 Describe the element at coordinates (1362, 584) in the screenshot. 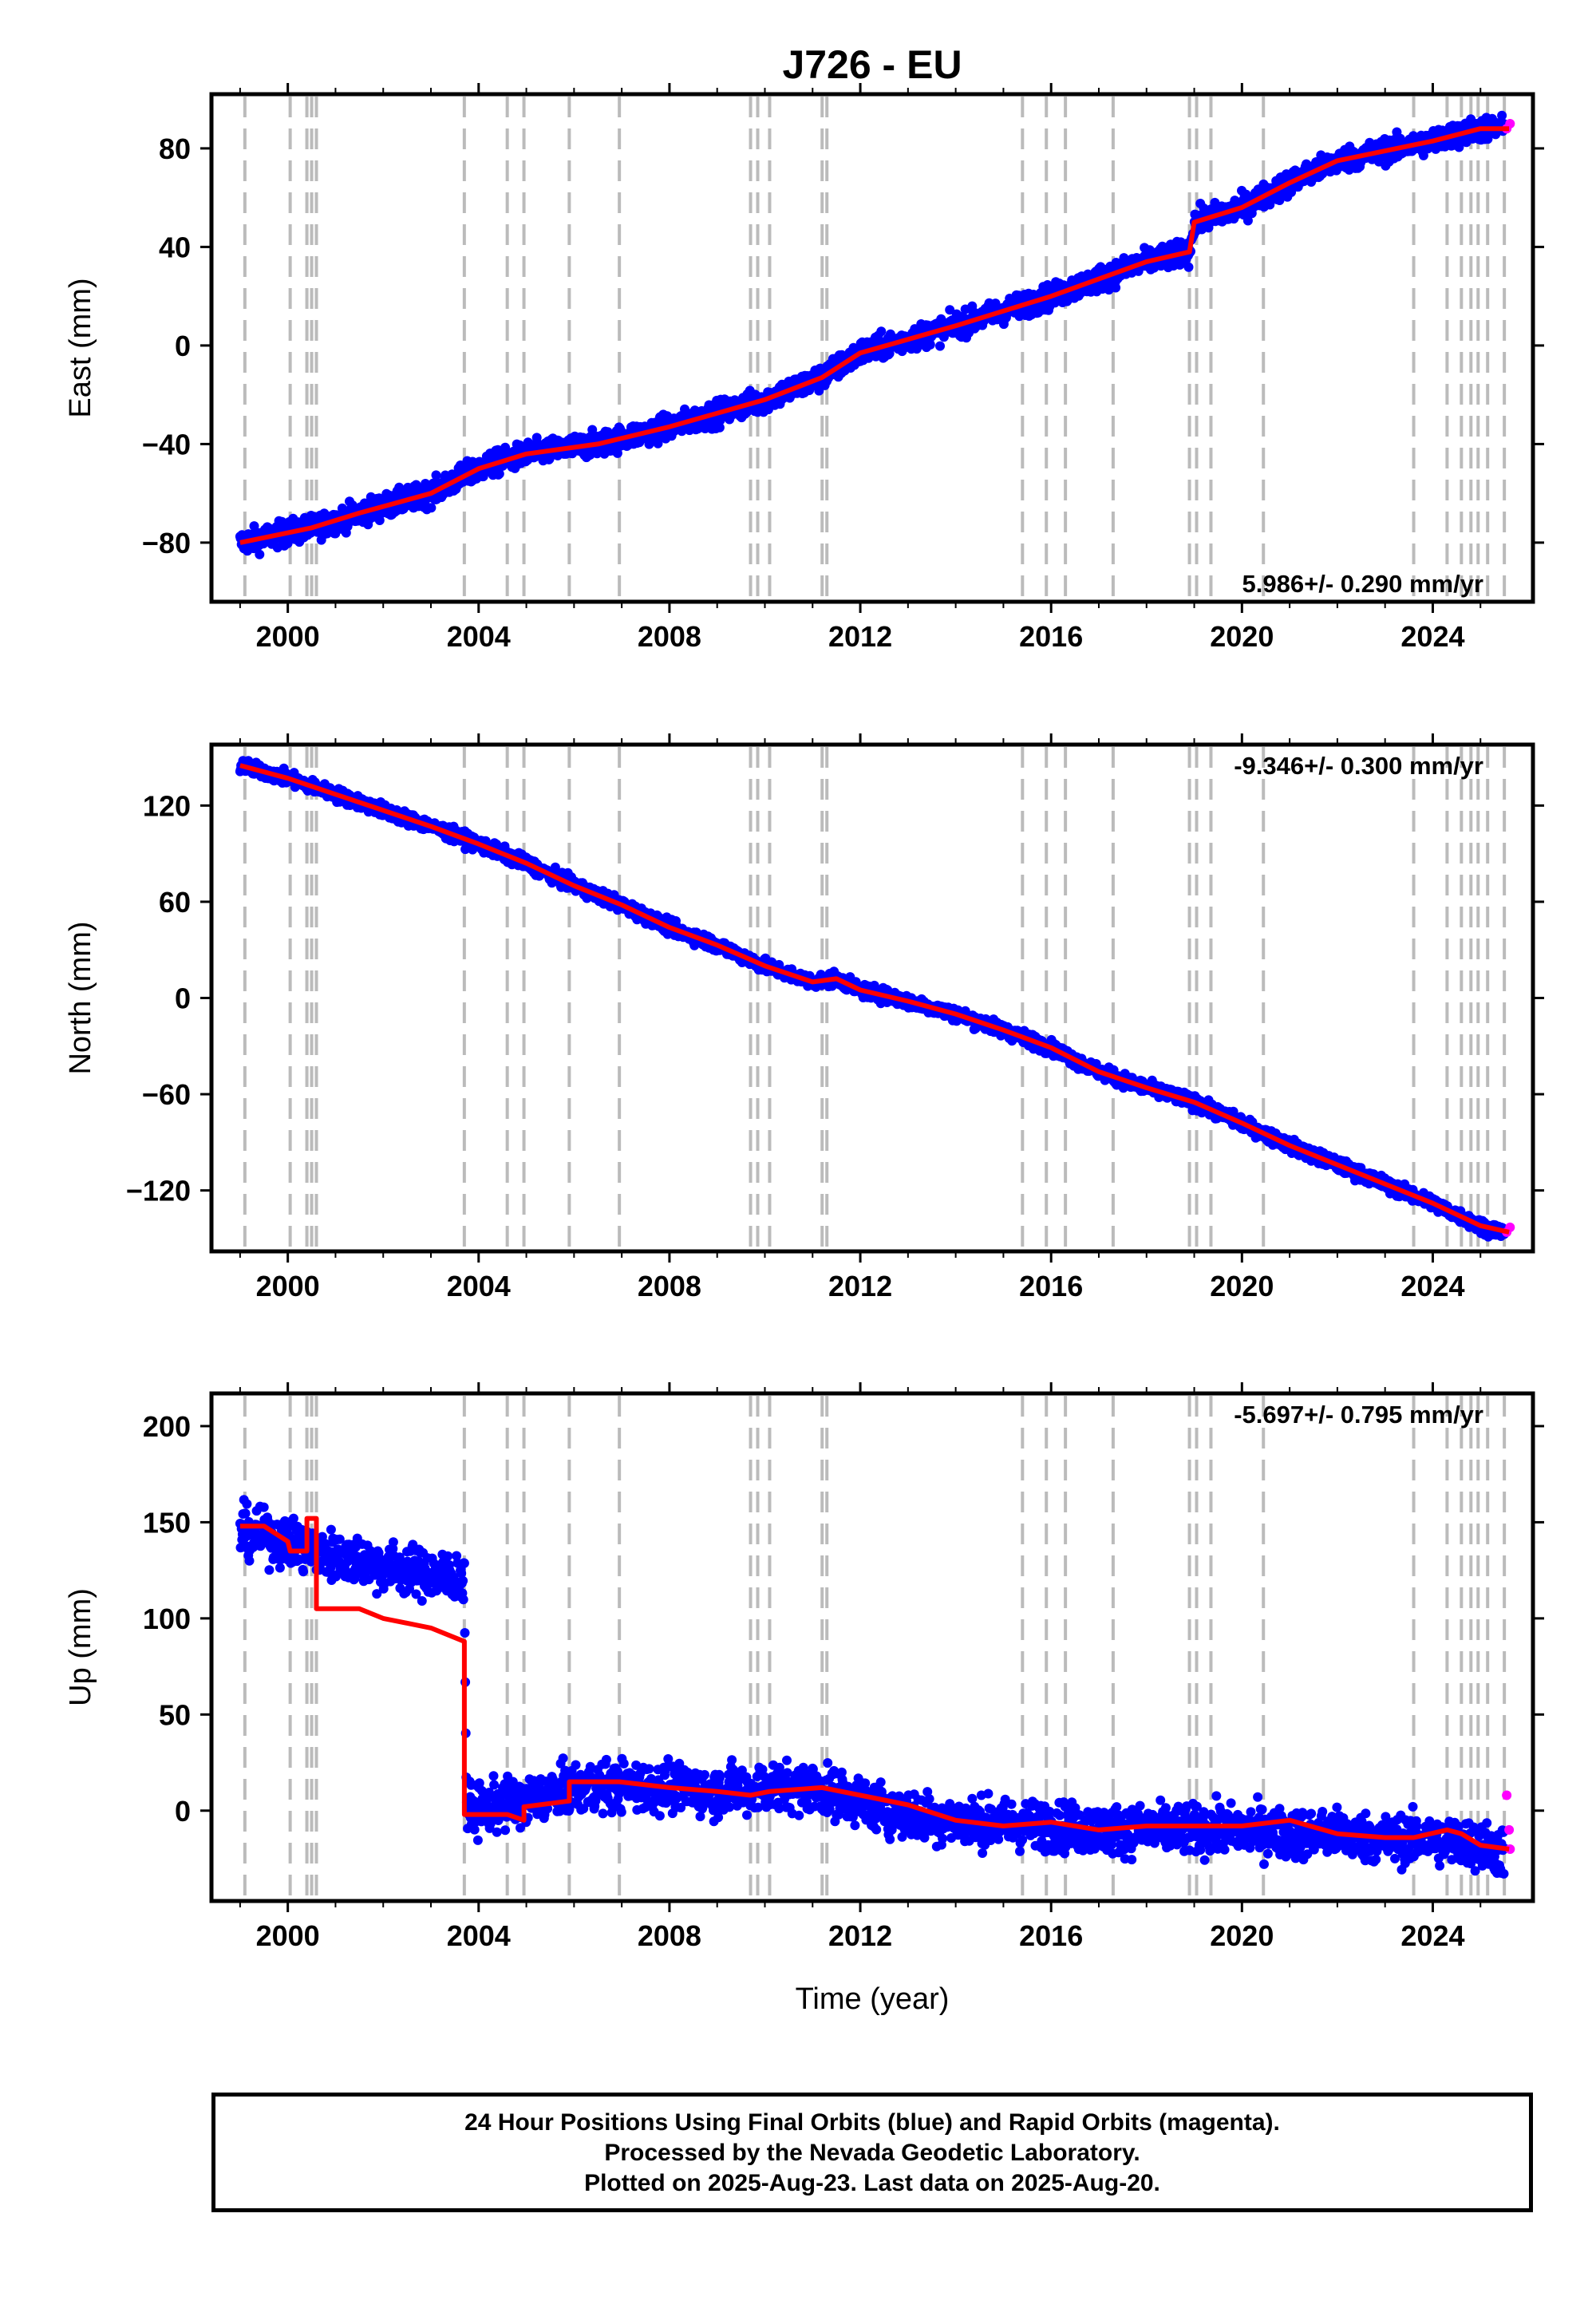

I see `rate-annotation: 5.986+/- 0.290 mm/yr` at that location.